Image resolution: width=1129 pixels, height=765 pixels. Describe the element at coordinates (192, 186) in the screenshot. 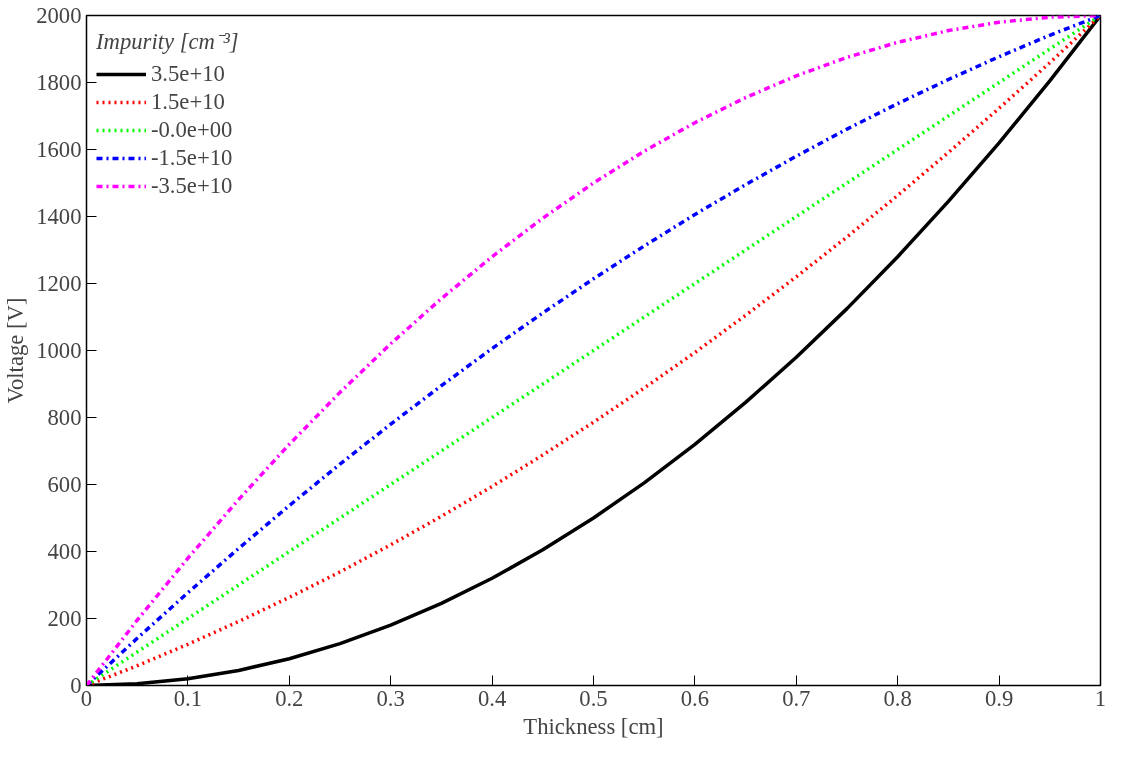

I see `legend-label: -3.5e+10` at that location.